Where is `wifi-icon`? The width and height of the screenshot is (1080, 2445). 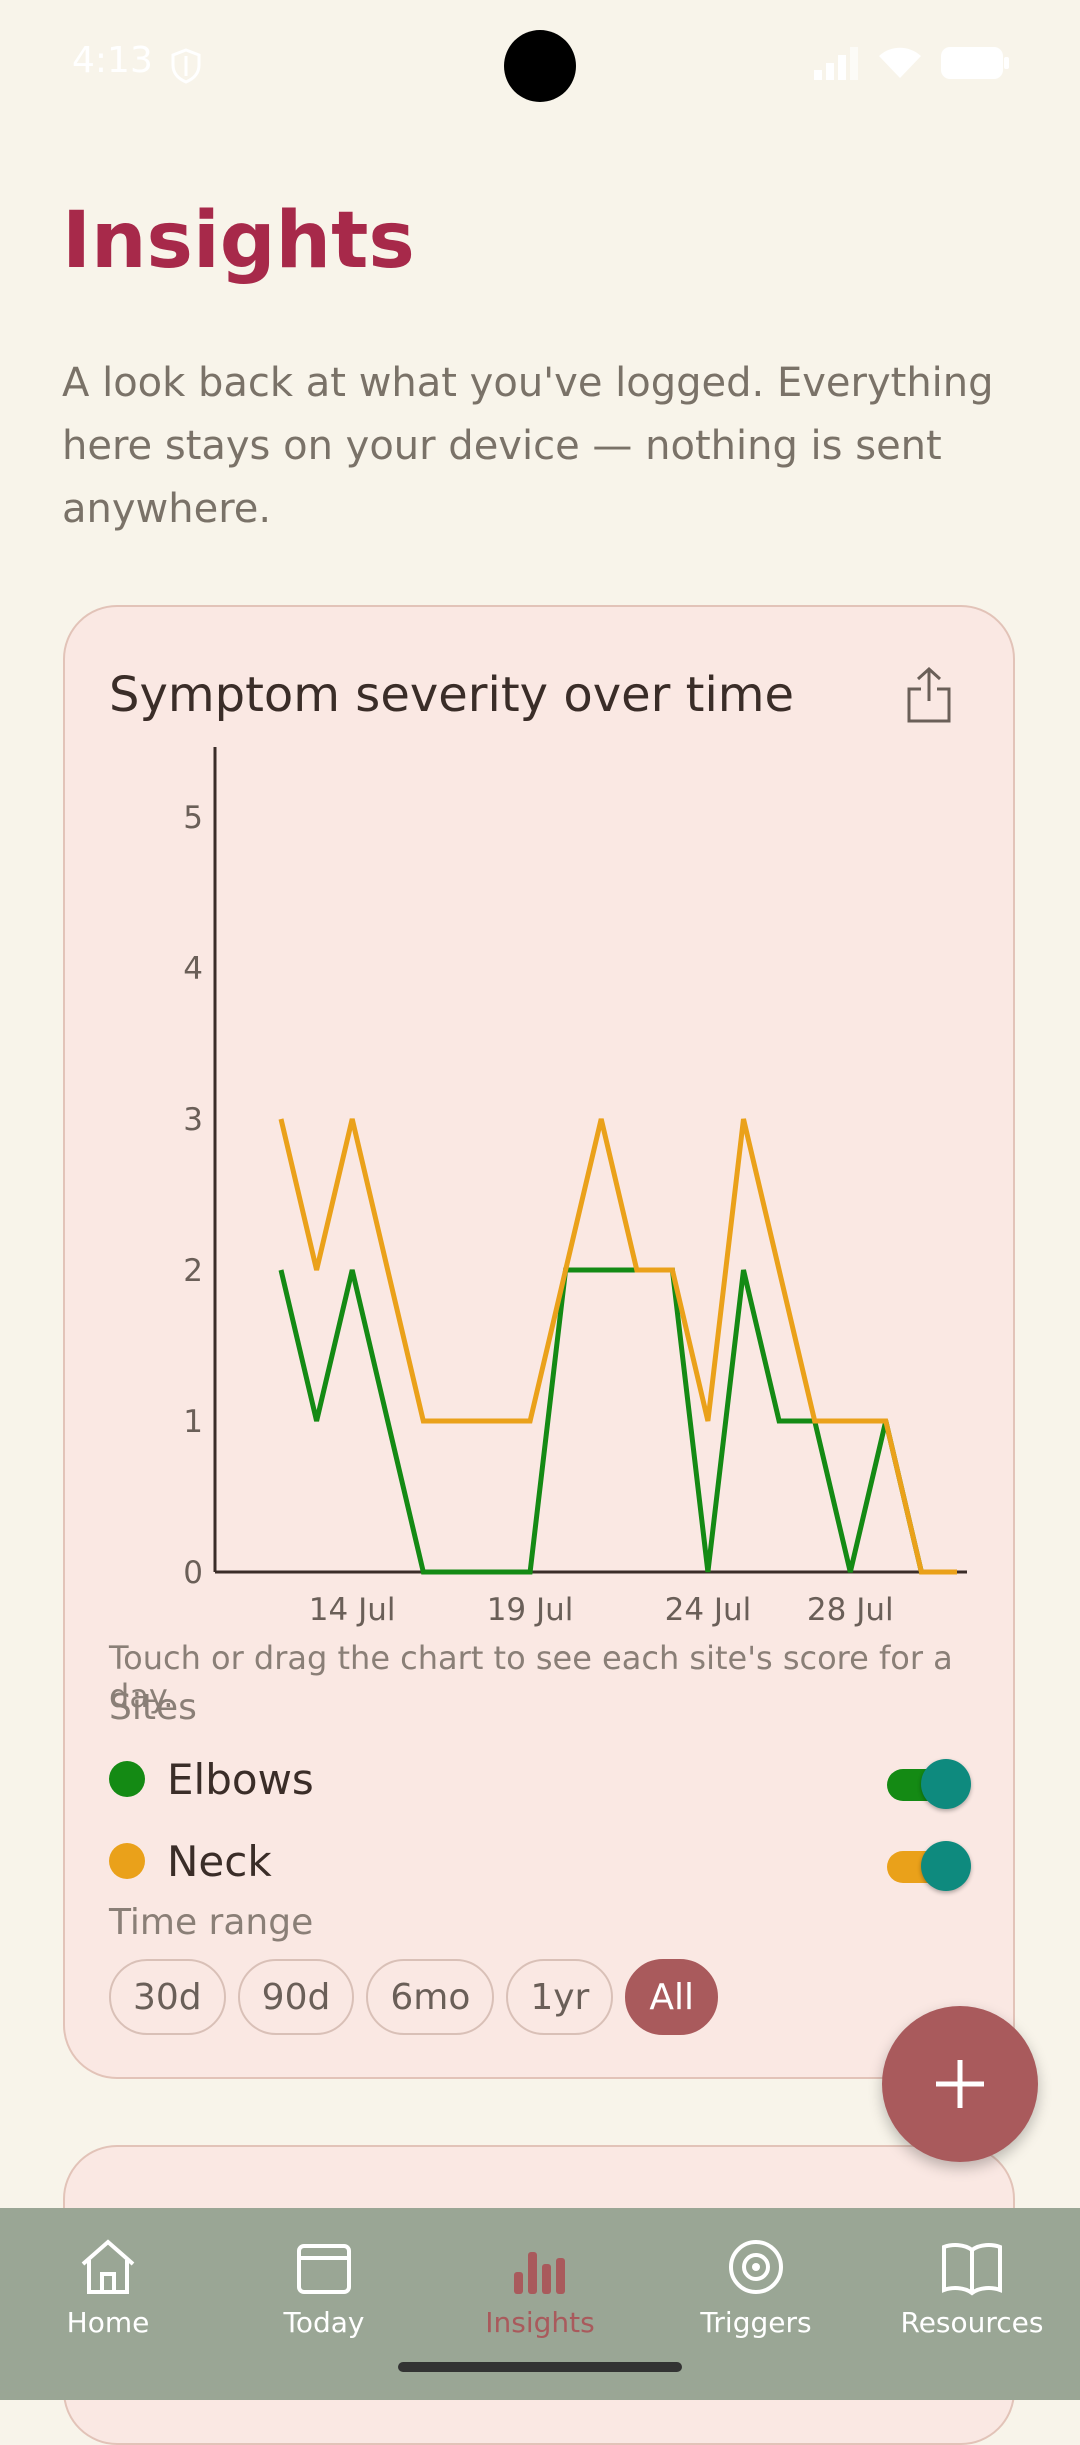
wifi-icon is located at coordinates (900, 62).